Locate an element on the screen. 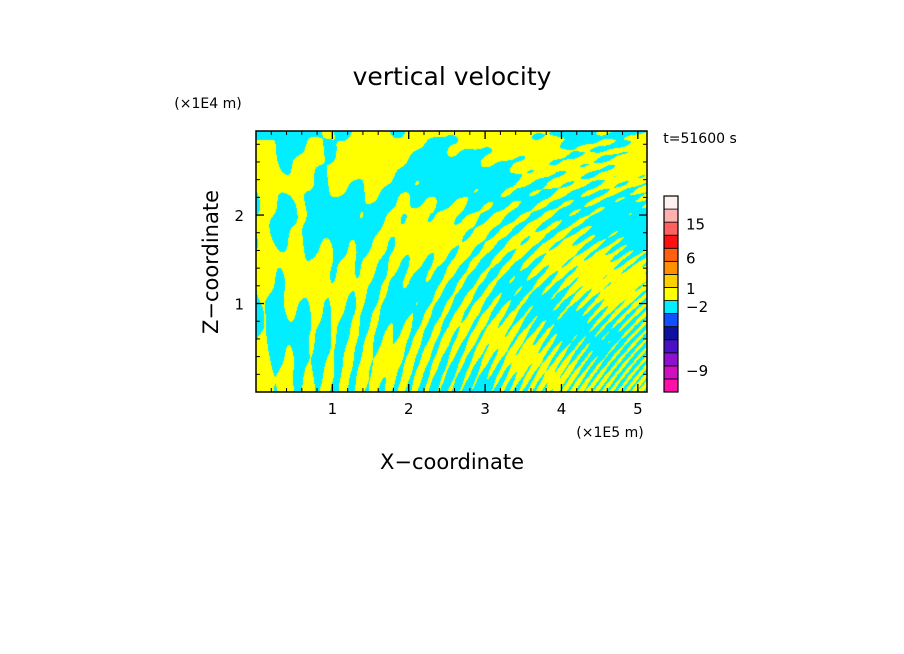  x-tick-label: 2 is located at coordinates (409, 409).